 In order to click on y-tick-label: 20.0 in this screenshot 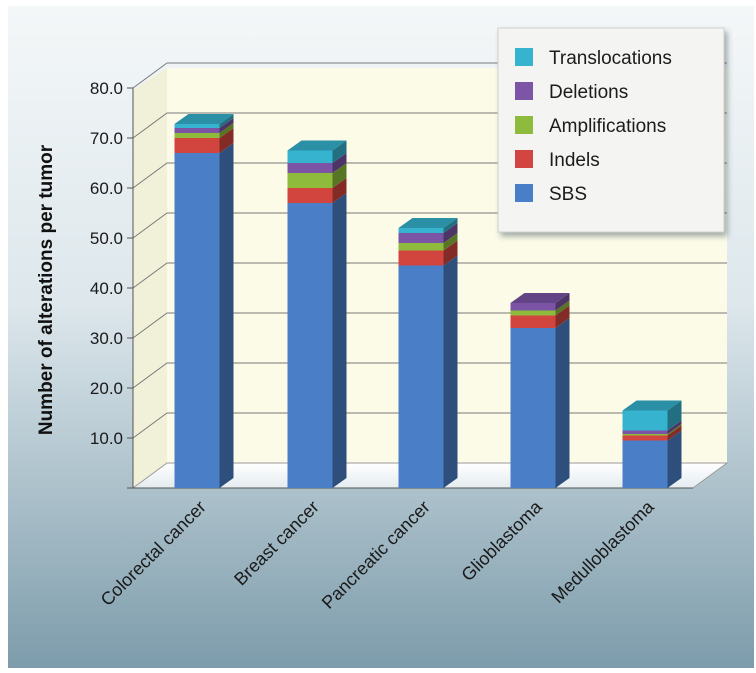, I will do `click(106, 388)`.